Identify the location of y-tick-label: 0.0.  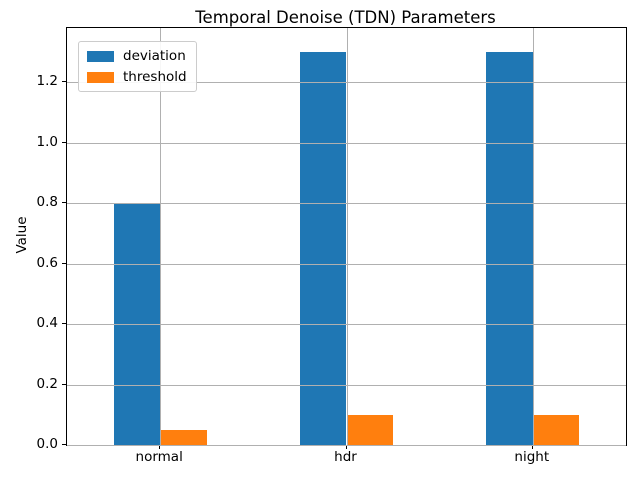
(47, 444).